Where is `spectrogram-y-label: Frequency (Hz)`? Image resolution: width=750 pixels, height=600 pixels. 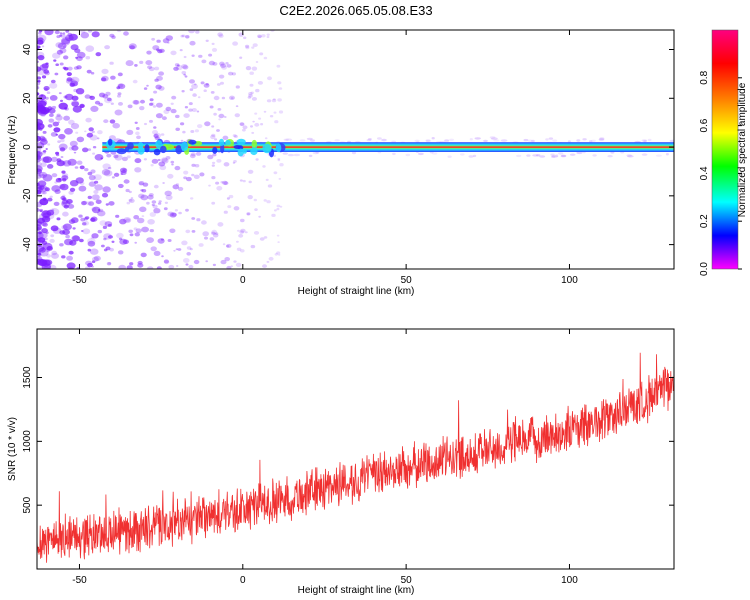
spectrogram-y-label: Frequency (Hz) is located at coordinates (12, 150).